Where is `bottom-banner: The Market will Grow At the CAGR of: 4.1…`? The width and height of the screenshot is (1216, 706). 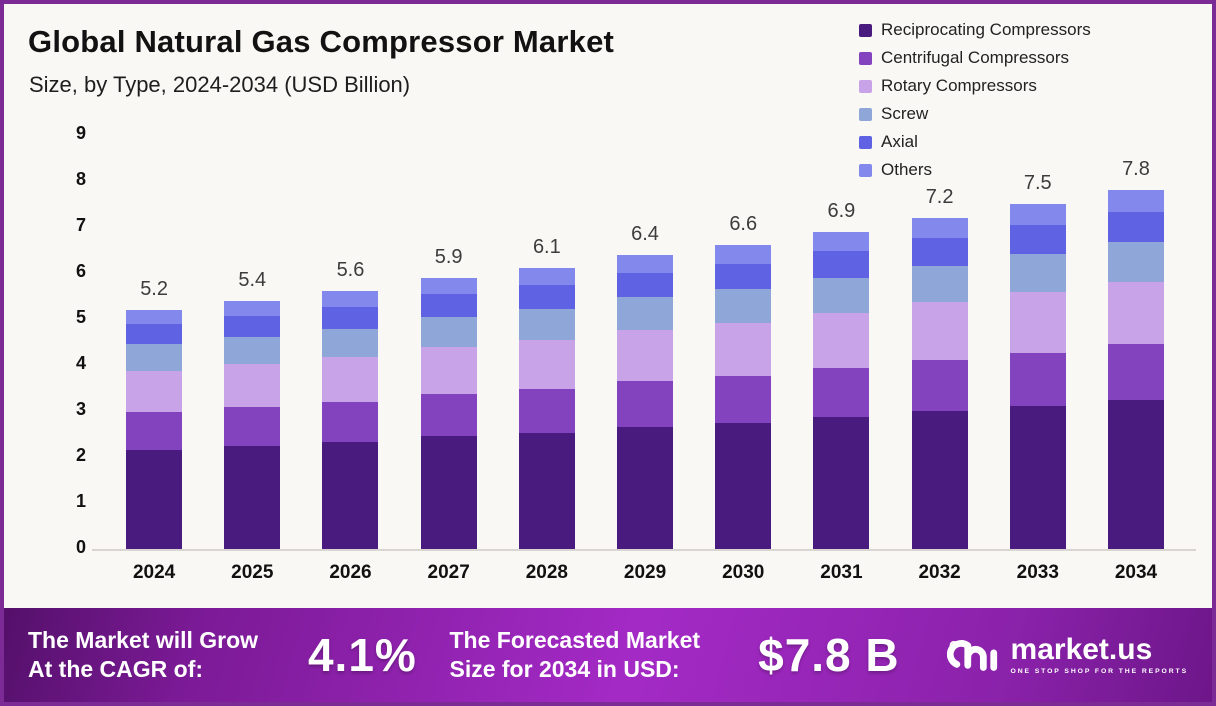
bottom-banner: The Market will Grow At the CAGR of: 4.1… is located at coordinates (608, 655).